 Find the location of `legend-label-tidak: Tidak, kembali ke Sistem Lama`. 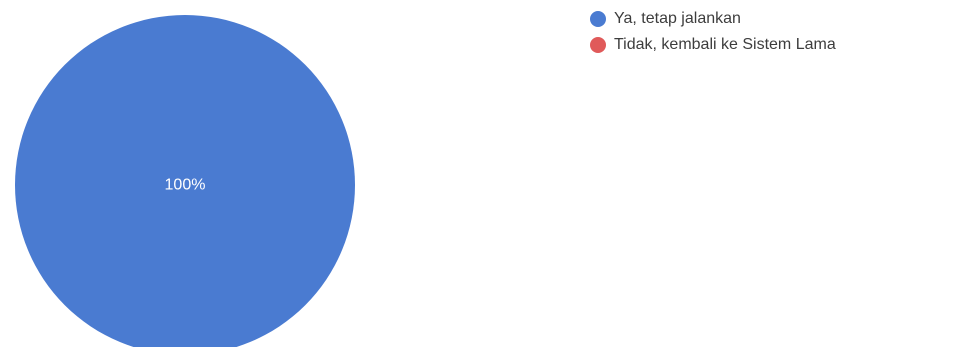

legend-label-tidak: Tidak, kembali ke Sistem Lama is located at coordinates (725, 44).